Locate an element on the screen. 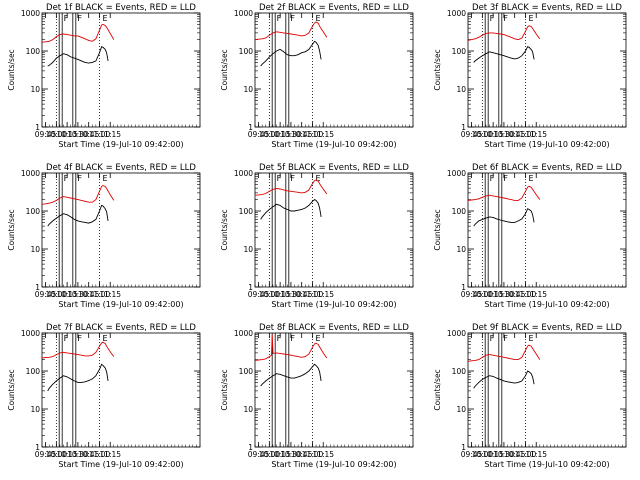 This screenshot has height=480, width=640. panel-title: Det 8f BLACK = Events, RED = LLD is located at coordinates (334, 328).